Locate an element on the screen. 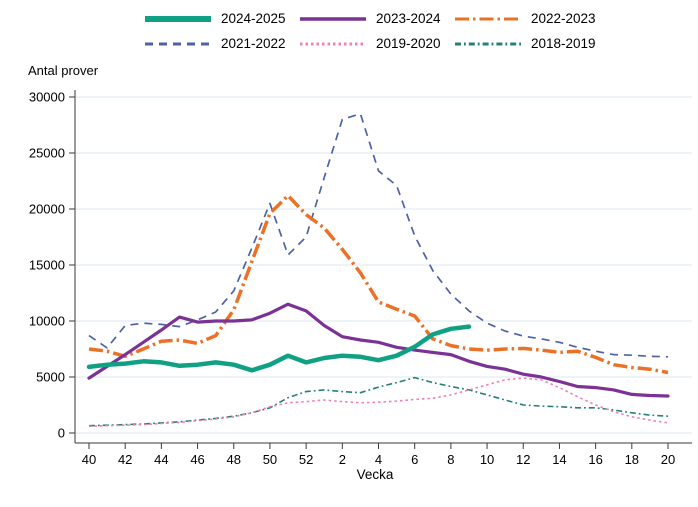  x-tick-label-42: 42 is located at coordinates (125, 459).